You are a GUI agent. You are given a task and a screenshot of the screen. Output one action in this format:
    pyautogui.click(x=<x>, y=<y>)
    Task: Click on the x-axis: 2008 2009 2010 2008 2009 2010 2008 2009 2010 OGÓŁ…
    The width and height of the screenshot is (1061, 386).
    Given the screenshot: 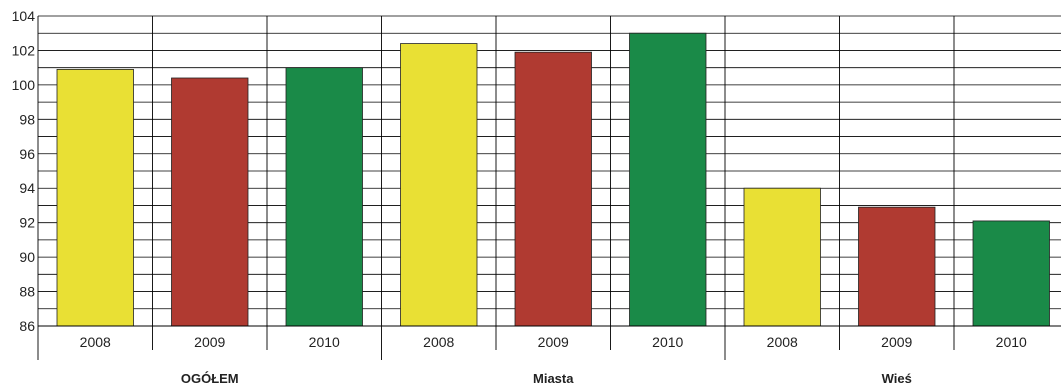 What is the action you would take?
    pyautogui.click(x=532, y=356)
    